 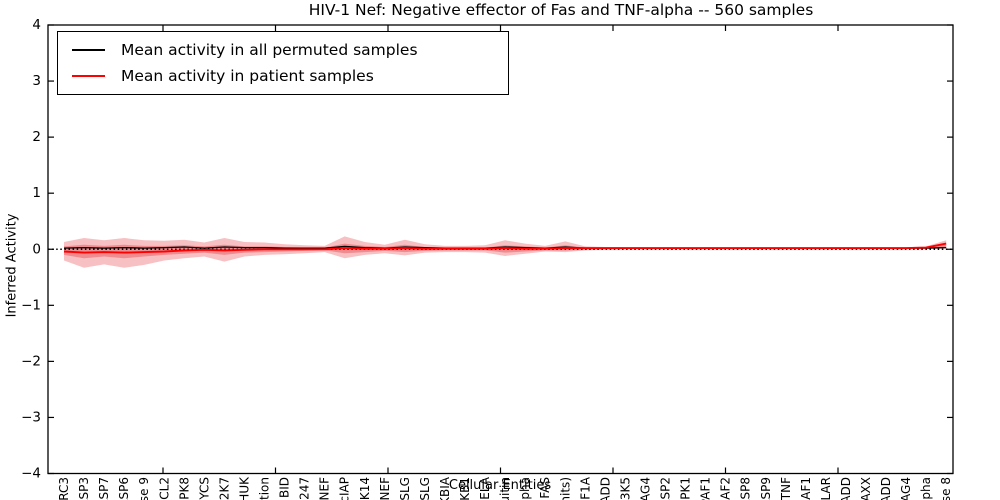 What do you see at coordinates (686, 488) in the screenshot?
I see `x-category-label: RIPK1` at bounding box center [686, 488].